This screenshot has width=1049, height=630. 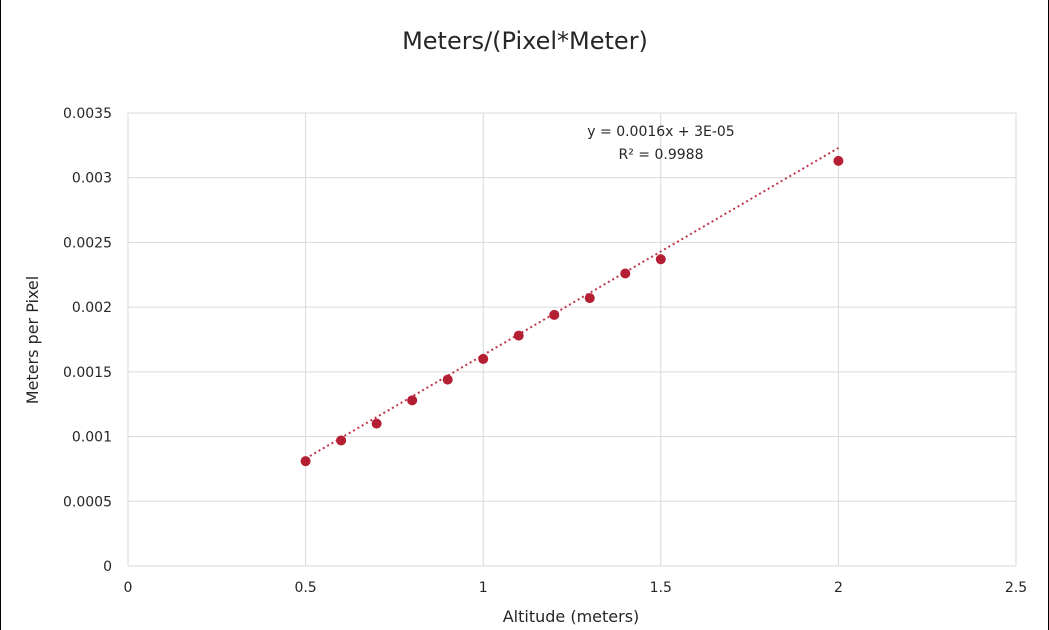 What do you see at coordinates (305, 588) in the screenshot?
I see `x-tick-label: 0.5` at bounding box center [305, 588].